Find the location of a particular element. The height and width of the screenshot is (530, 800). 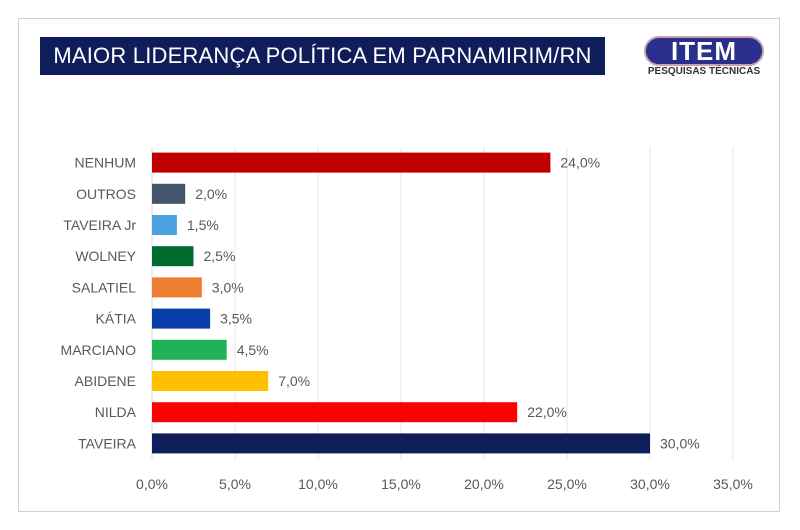

data-label: 2,0% is located at coordinates (211, 194).